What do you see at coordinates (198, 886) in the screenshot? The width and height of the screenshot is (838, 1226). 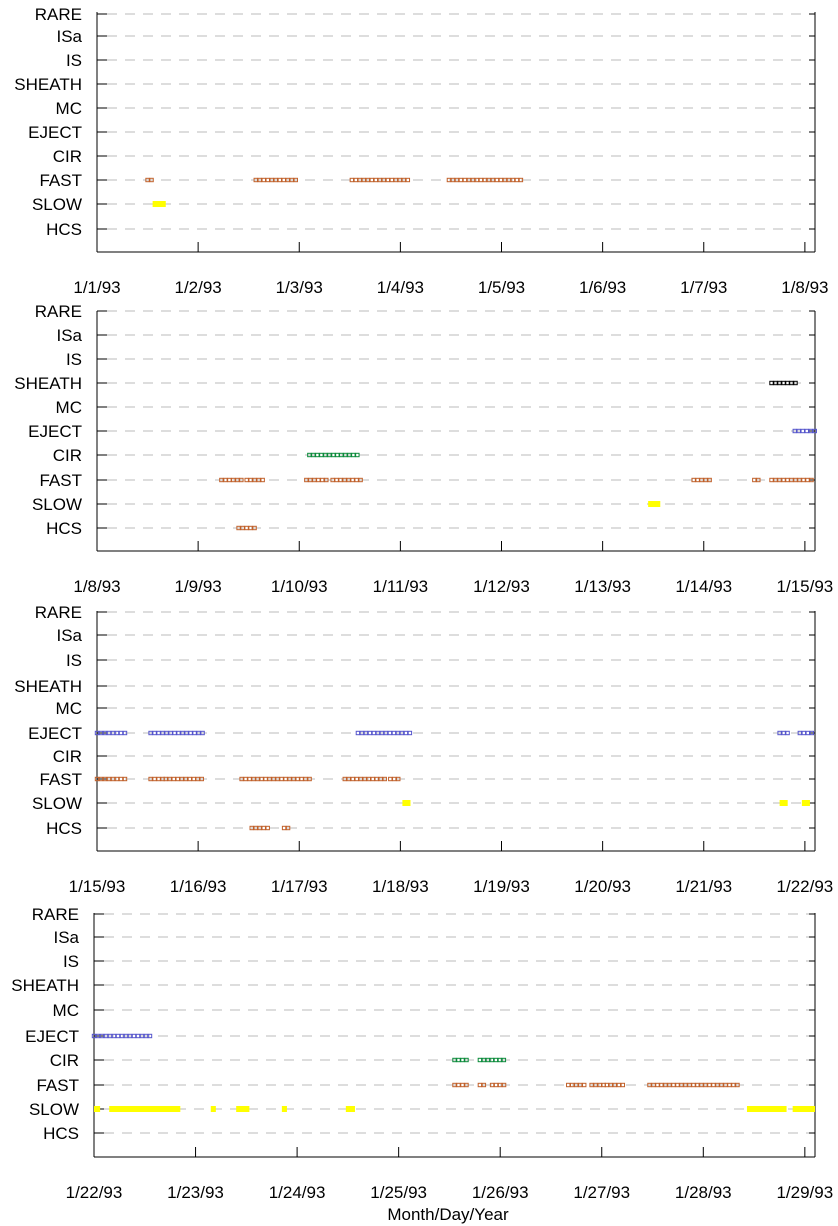 I see `x-tick-label: 1/16/93` at bounding box center [198, 886].